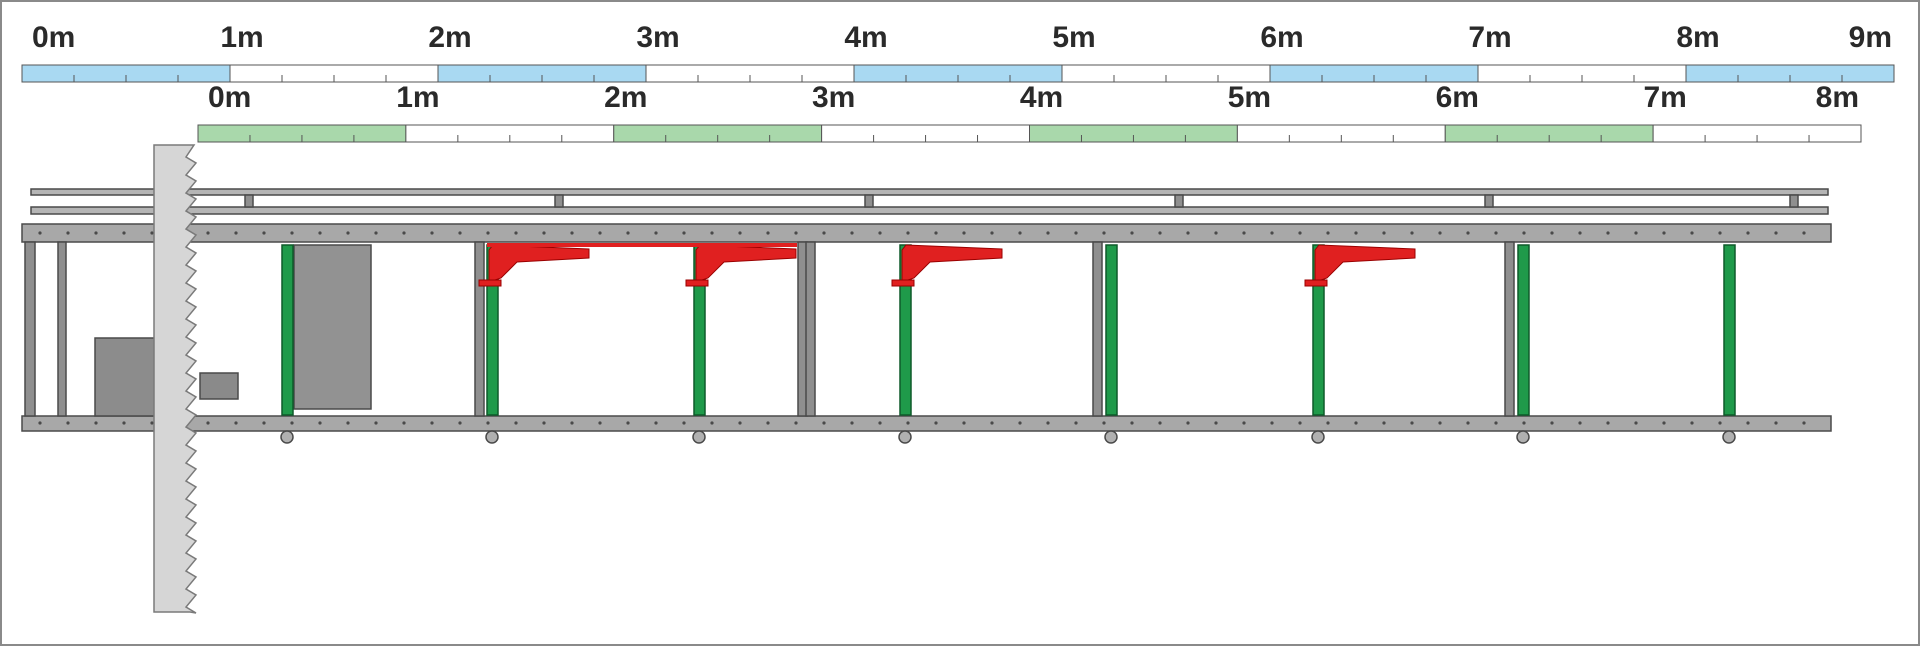  What do you see at coordinates (926, 233) in the screenshot?
I see `main-beam` at bounding box center [926, 233].